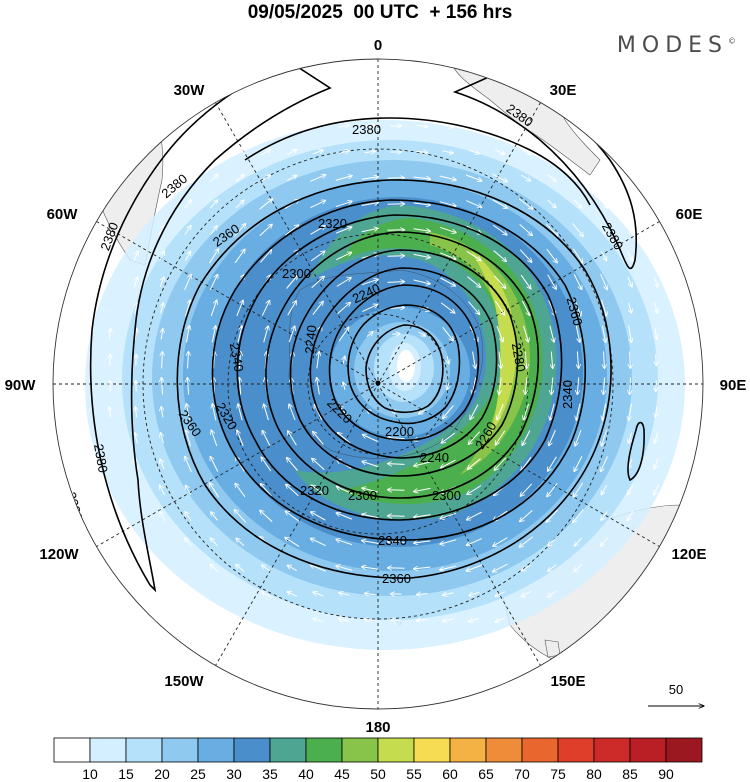 The image size is (750, 782). I want to click on lon-label-120w: 120W, so click(59, 554).